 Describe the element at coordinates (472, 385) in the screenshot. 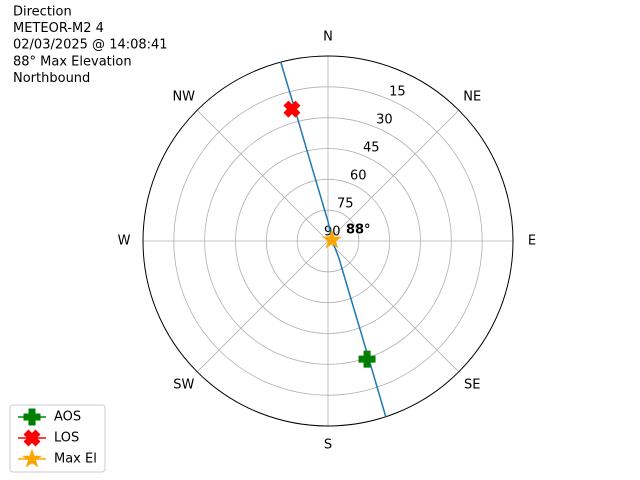

I see `direction-label: SE` at that location.